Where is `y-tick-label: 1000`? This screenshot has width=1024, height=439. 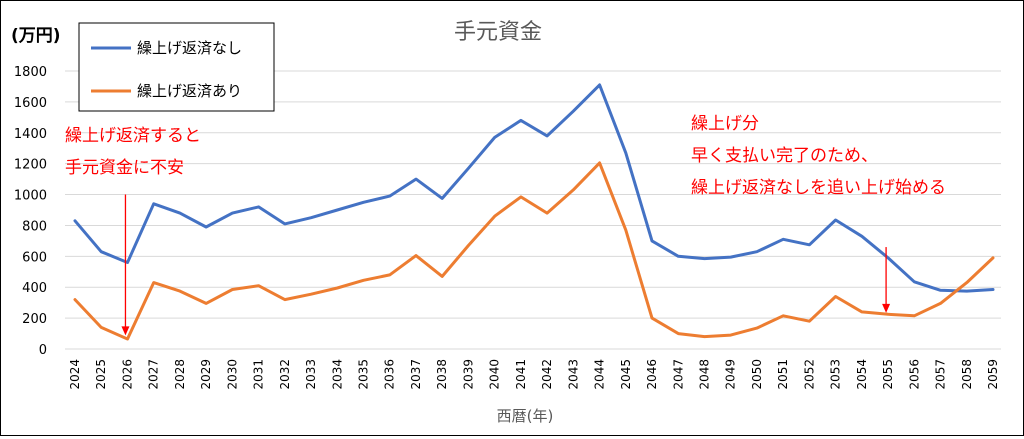 y-tick-label: 1000 is located at coordinates (30, 196).